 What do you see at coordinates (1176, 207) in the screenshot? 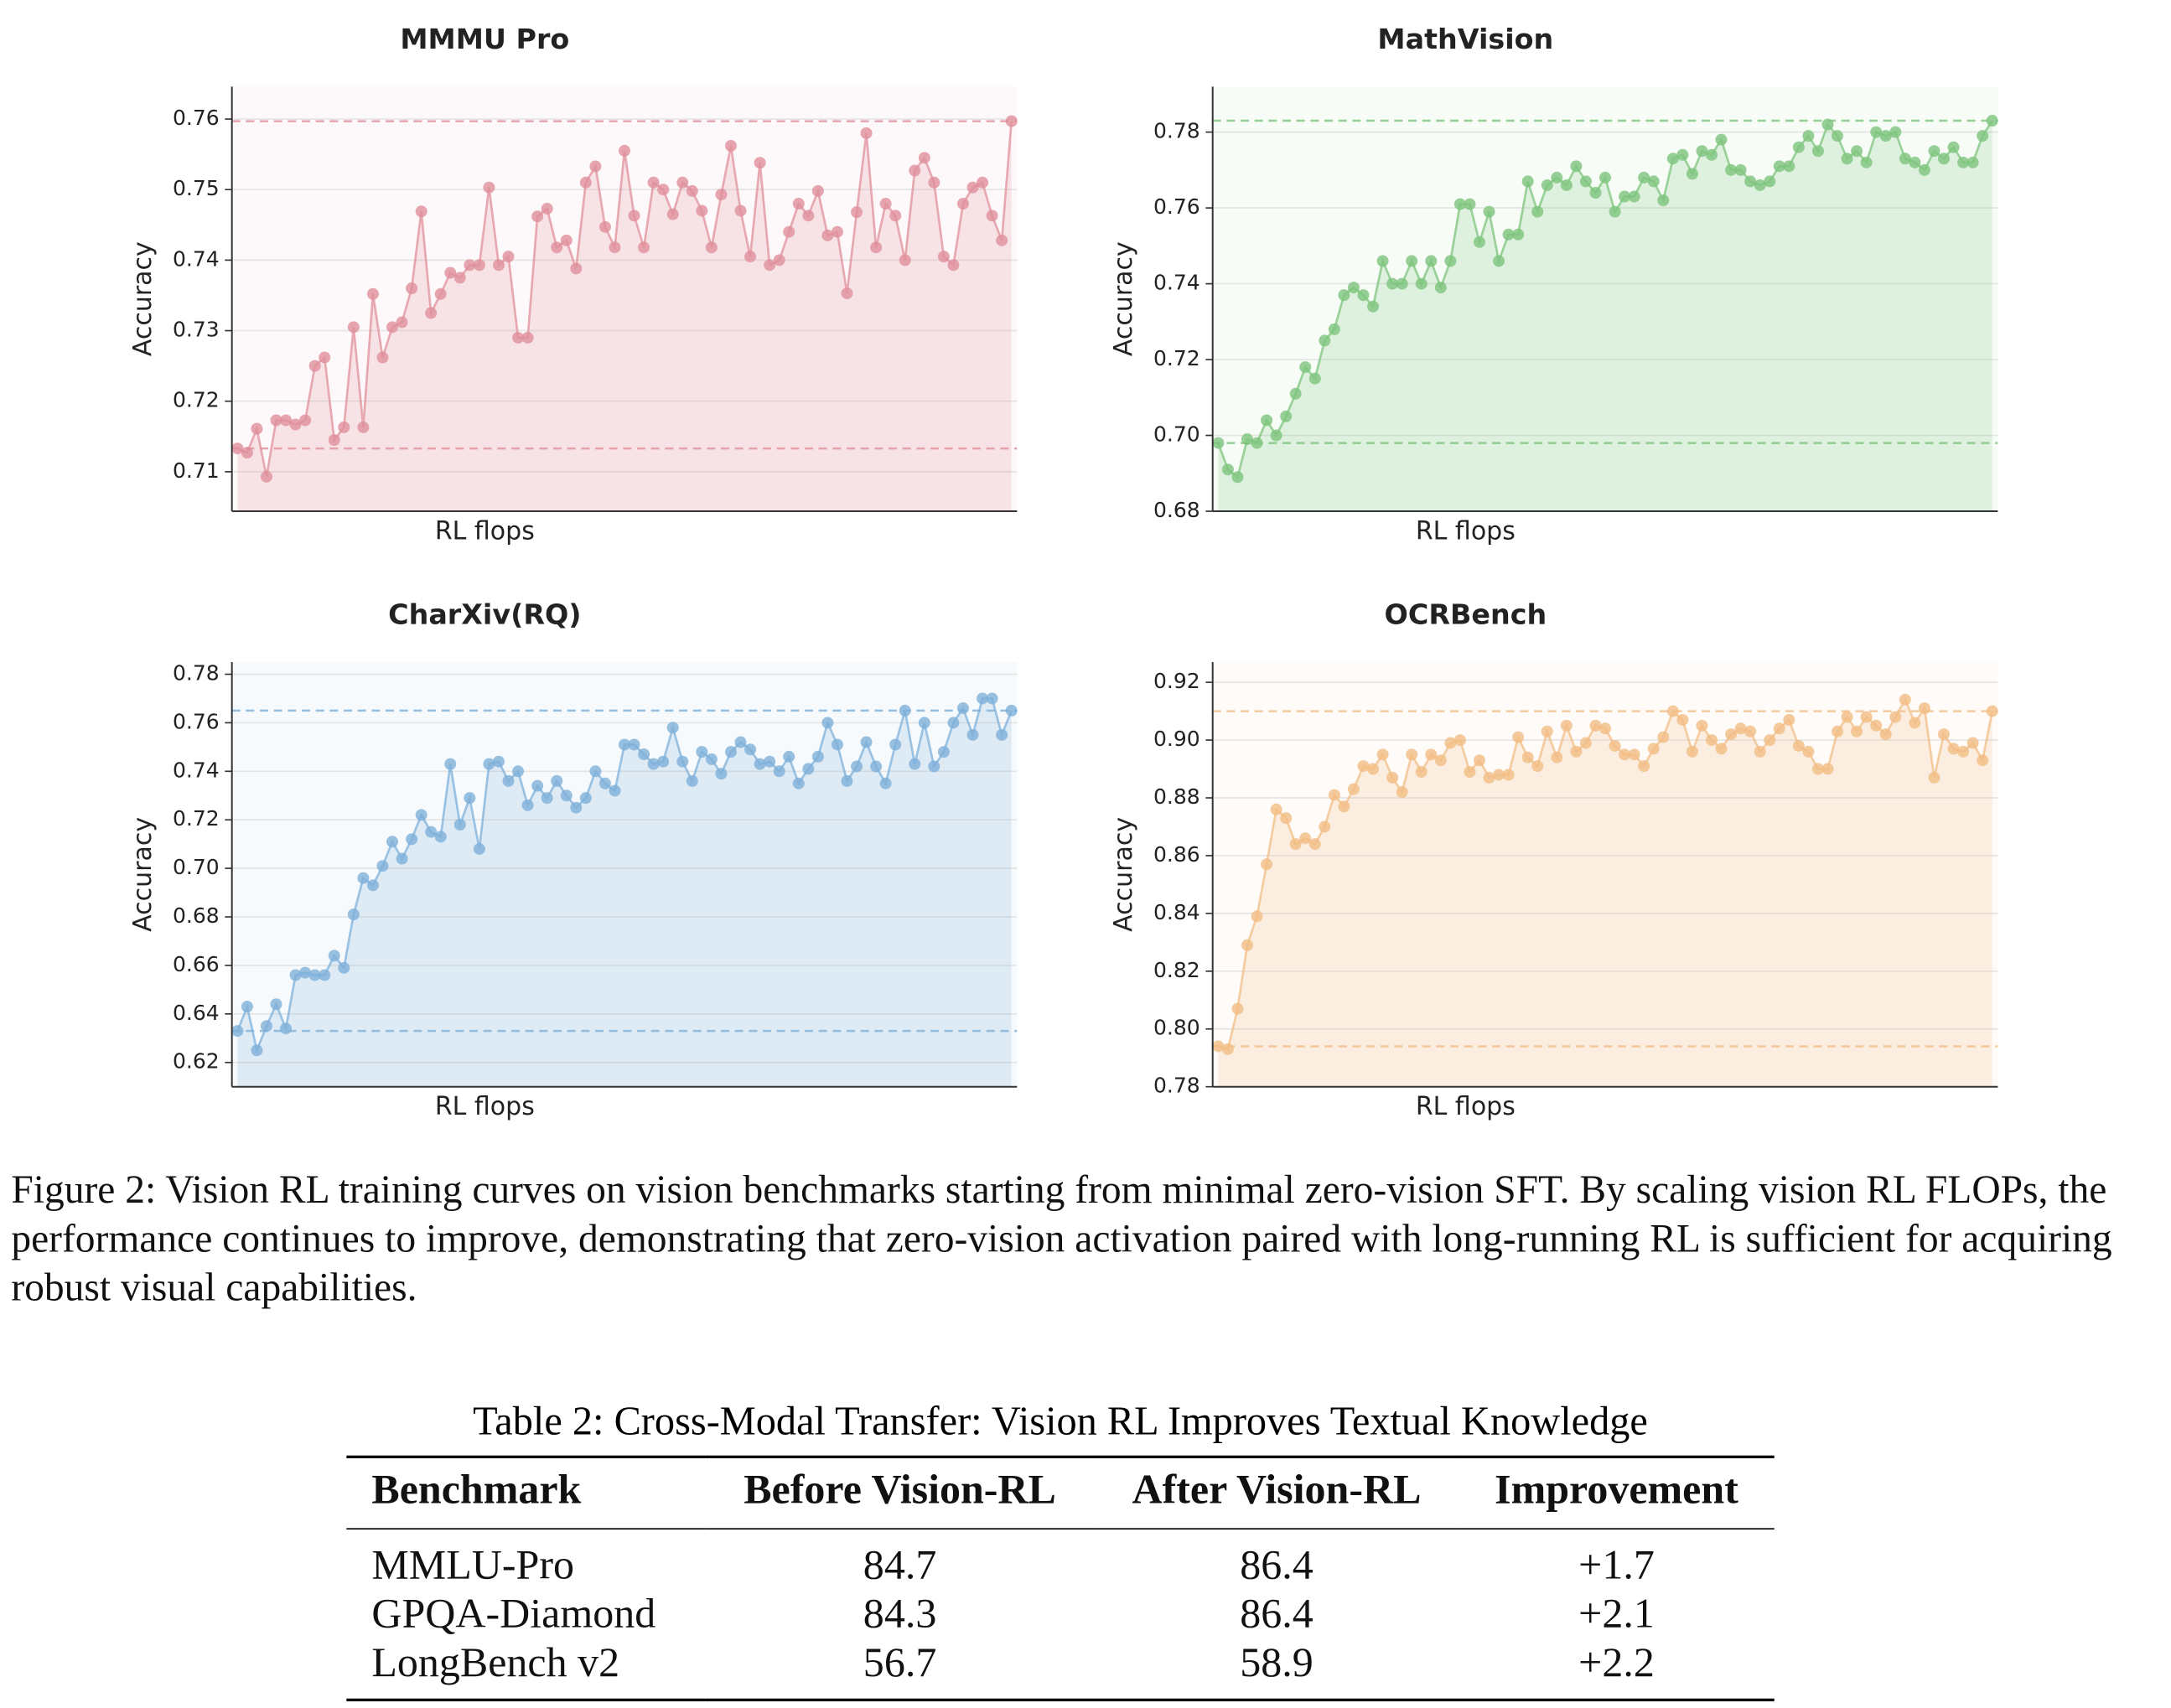
I see `y-tick-label: 0.76` at bounding box center [1176, 207].